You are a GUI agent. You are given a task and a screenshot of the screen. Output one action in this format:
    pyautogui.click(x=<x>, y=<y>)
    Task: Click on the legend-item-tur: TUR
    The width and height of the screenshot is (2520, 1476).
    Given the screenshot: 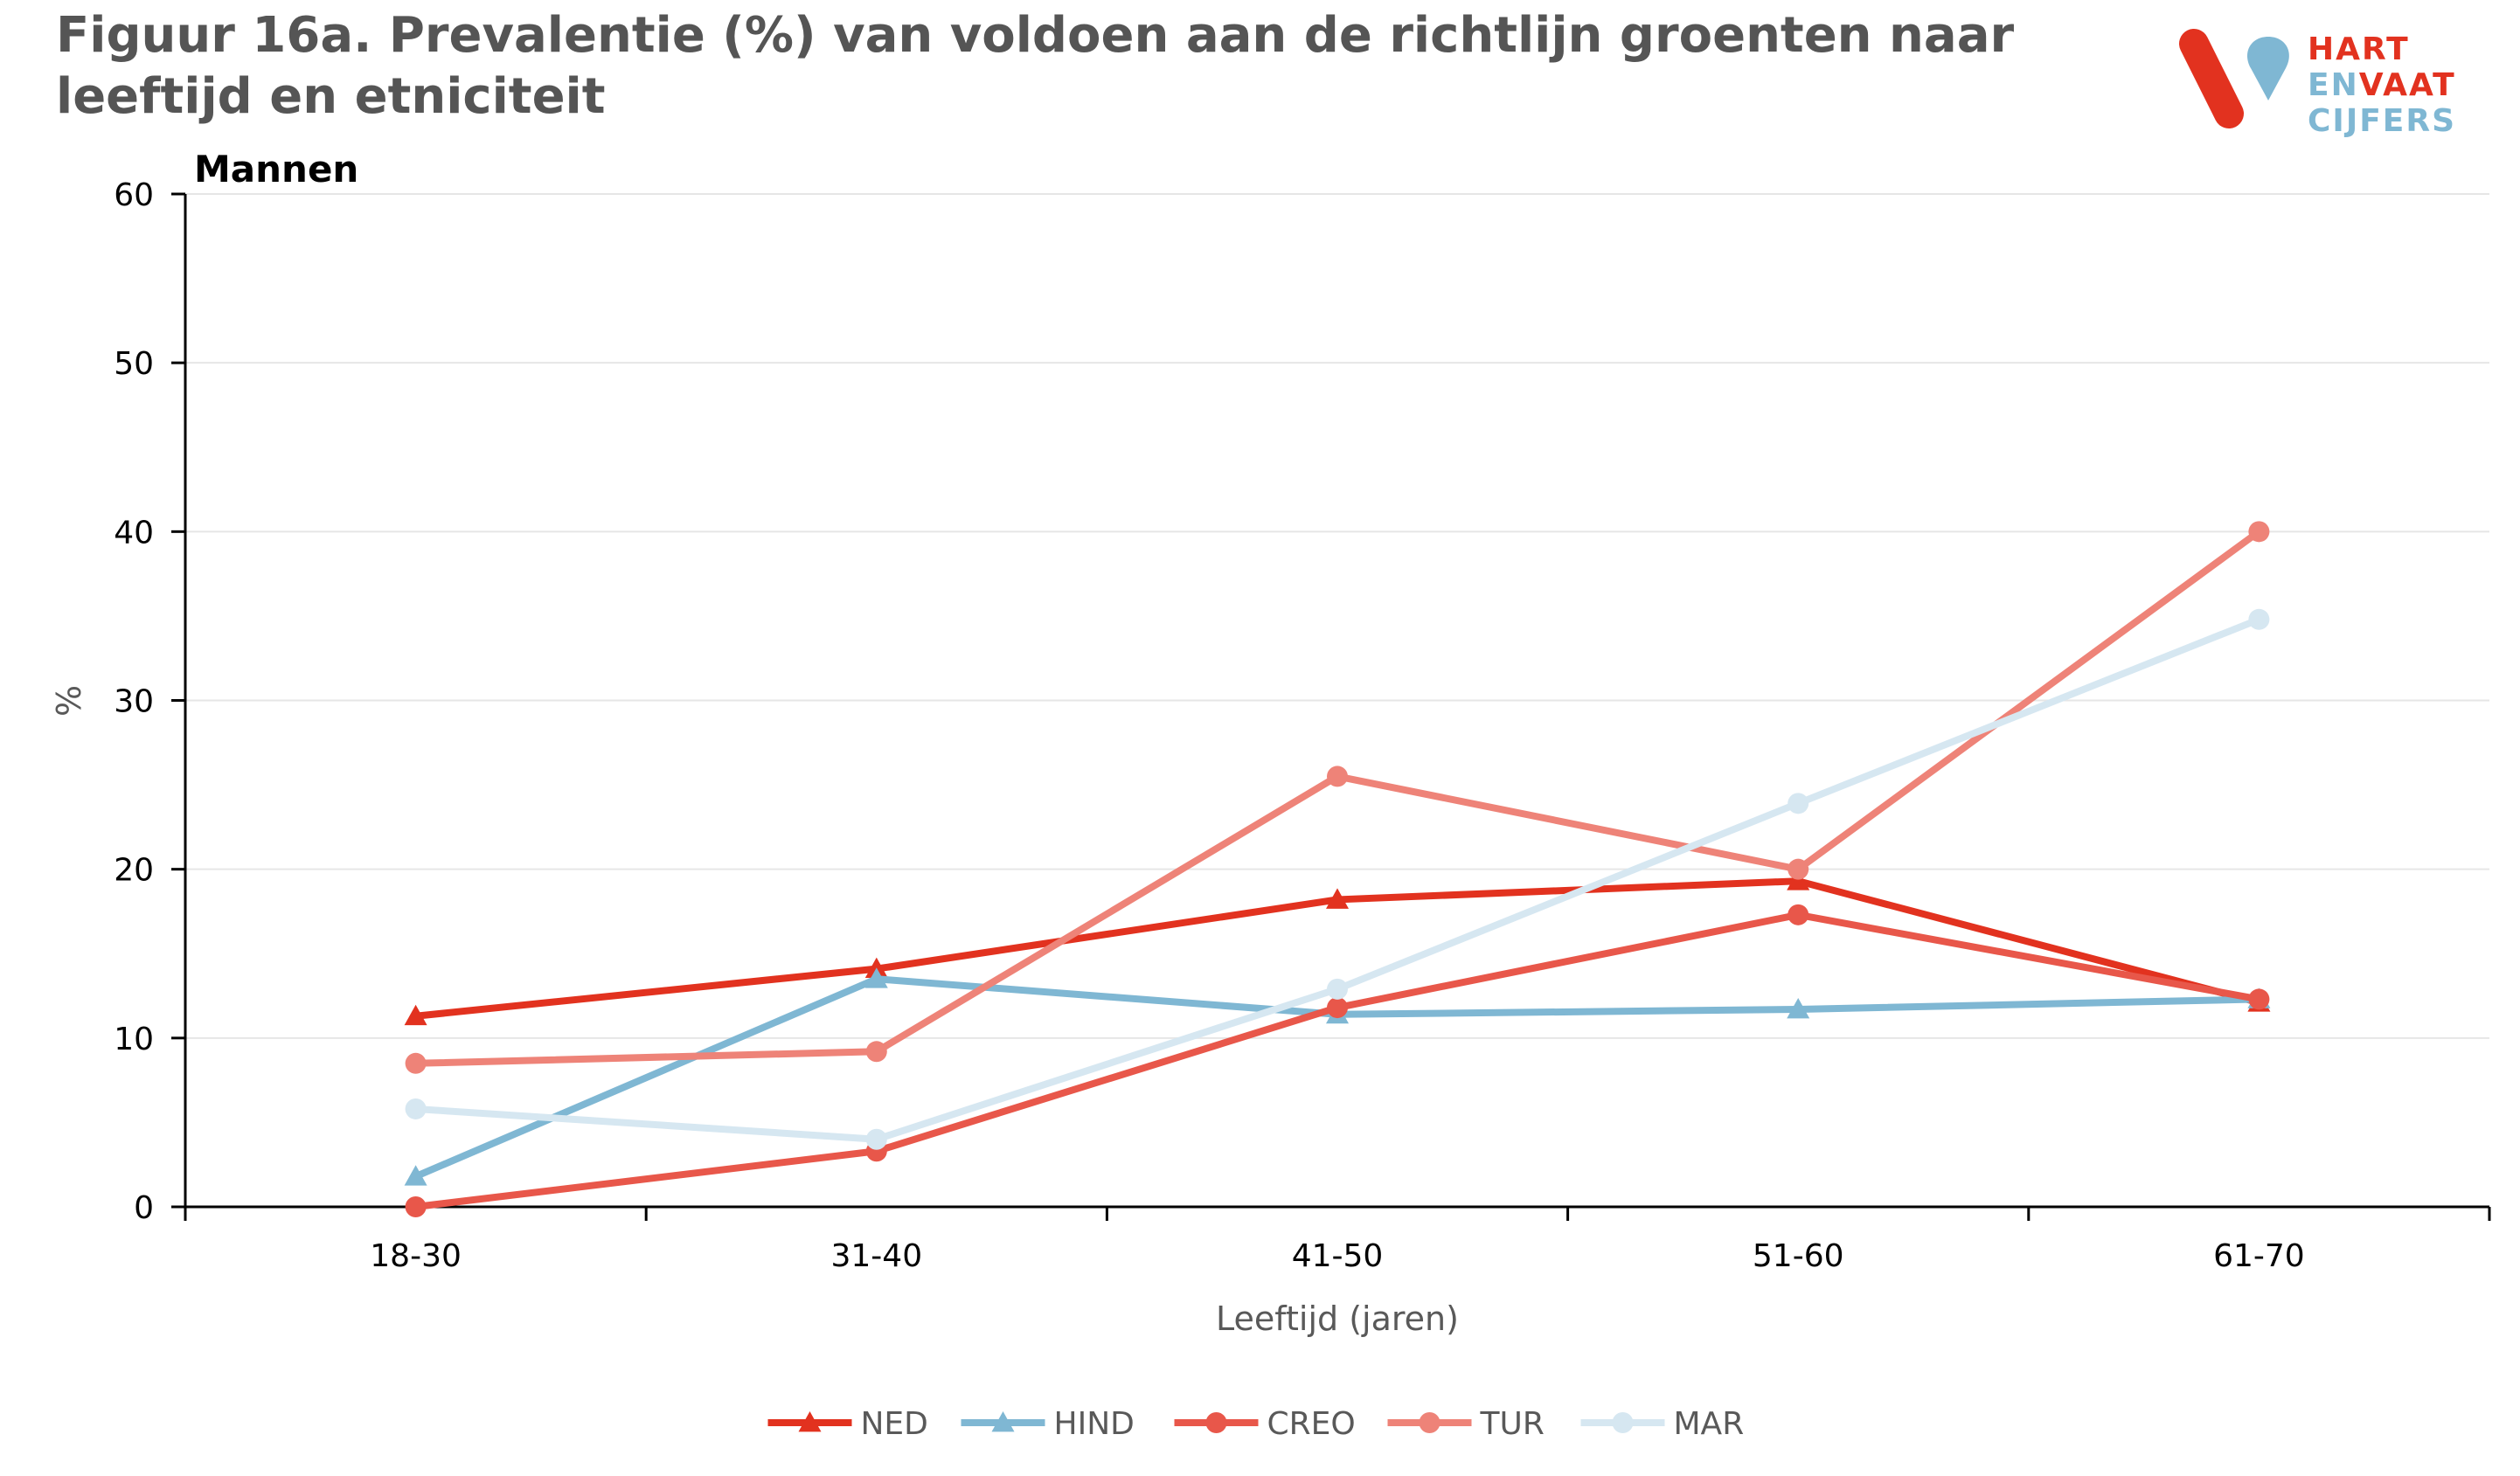 What is the action you would take?
    pyautogui.click(x=1466, y=1424)
    